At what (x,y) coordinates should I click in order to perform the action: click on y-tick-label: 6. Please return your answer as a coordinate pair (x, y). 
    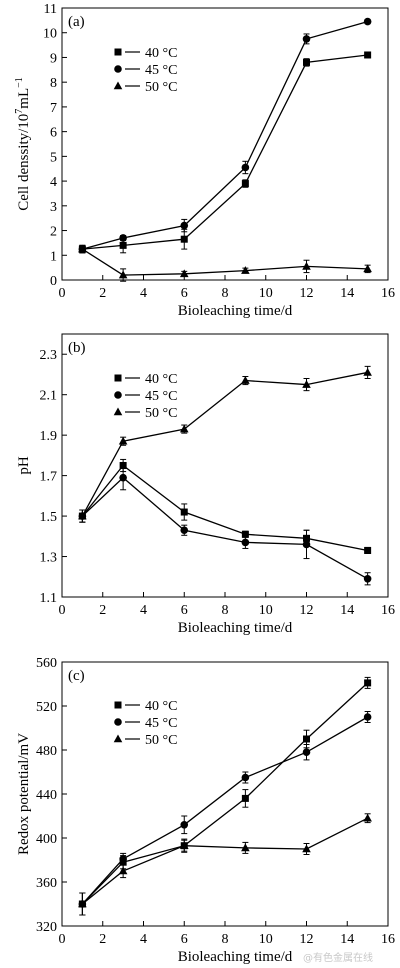
    Looking at the image, I should click on (53, 133).